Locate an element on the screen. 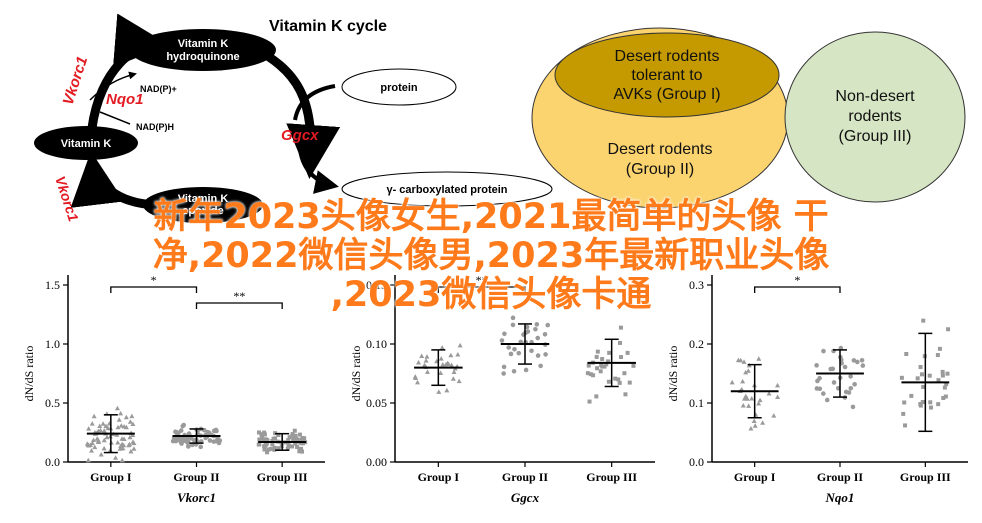 The width and height of the screenshot is (982, 523). node-vitamin-k-label: Vitamin K is located at coordinates (86, 144).